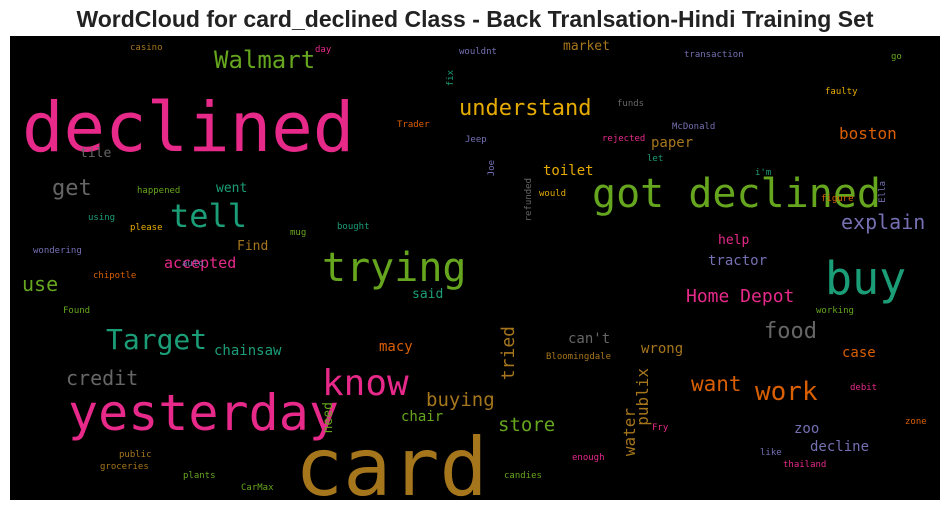  I want to click on cloud-word-wrong: wrong, so click(662, 349).